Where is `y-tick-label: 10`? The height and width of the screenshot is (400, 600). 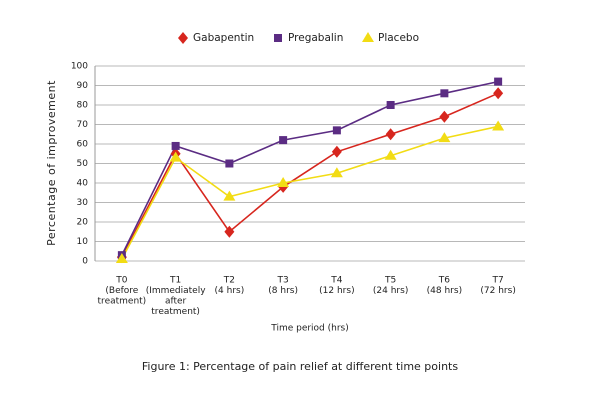 y-tick-label: 10 is located at coordinates (83, 242).